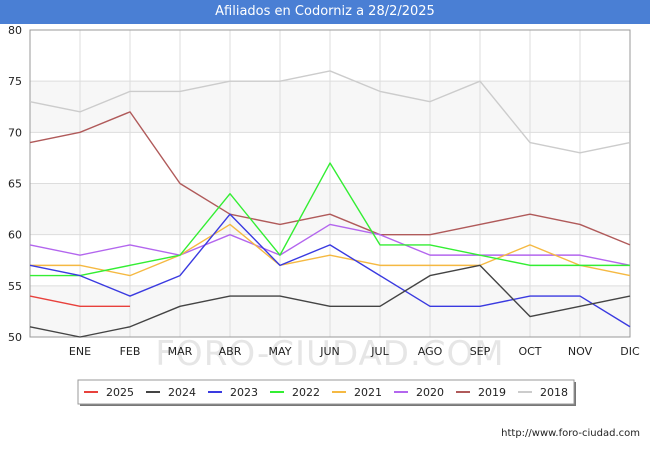  I want to click on x-axis: ENE FEB MAR ABR MAY JUN JUL AGO SEP OCT NOV DIC, so click(354, 351).